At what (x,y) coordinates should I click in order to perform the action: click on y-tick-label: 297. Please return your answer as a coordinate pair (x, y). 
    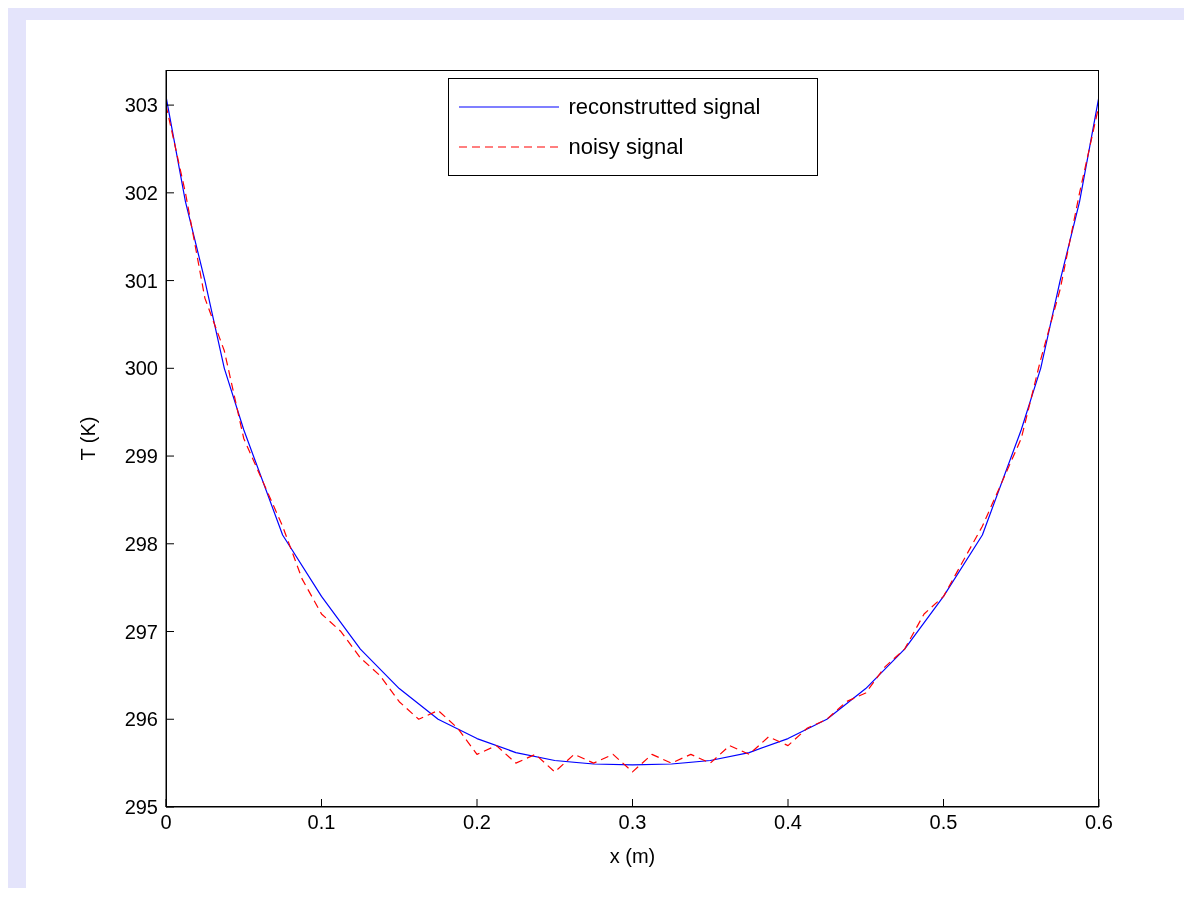
    Looking at the image, I should click on (141, 631).